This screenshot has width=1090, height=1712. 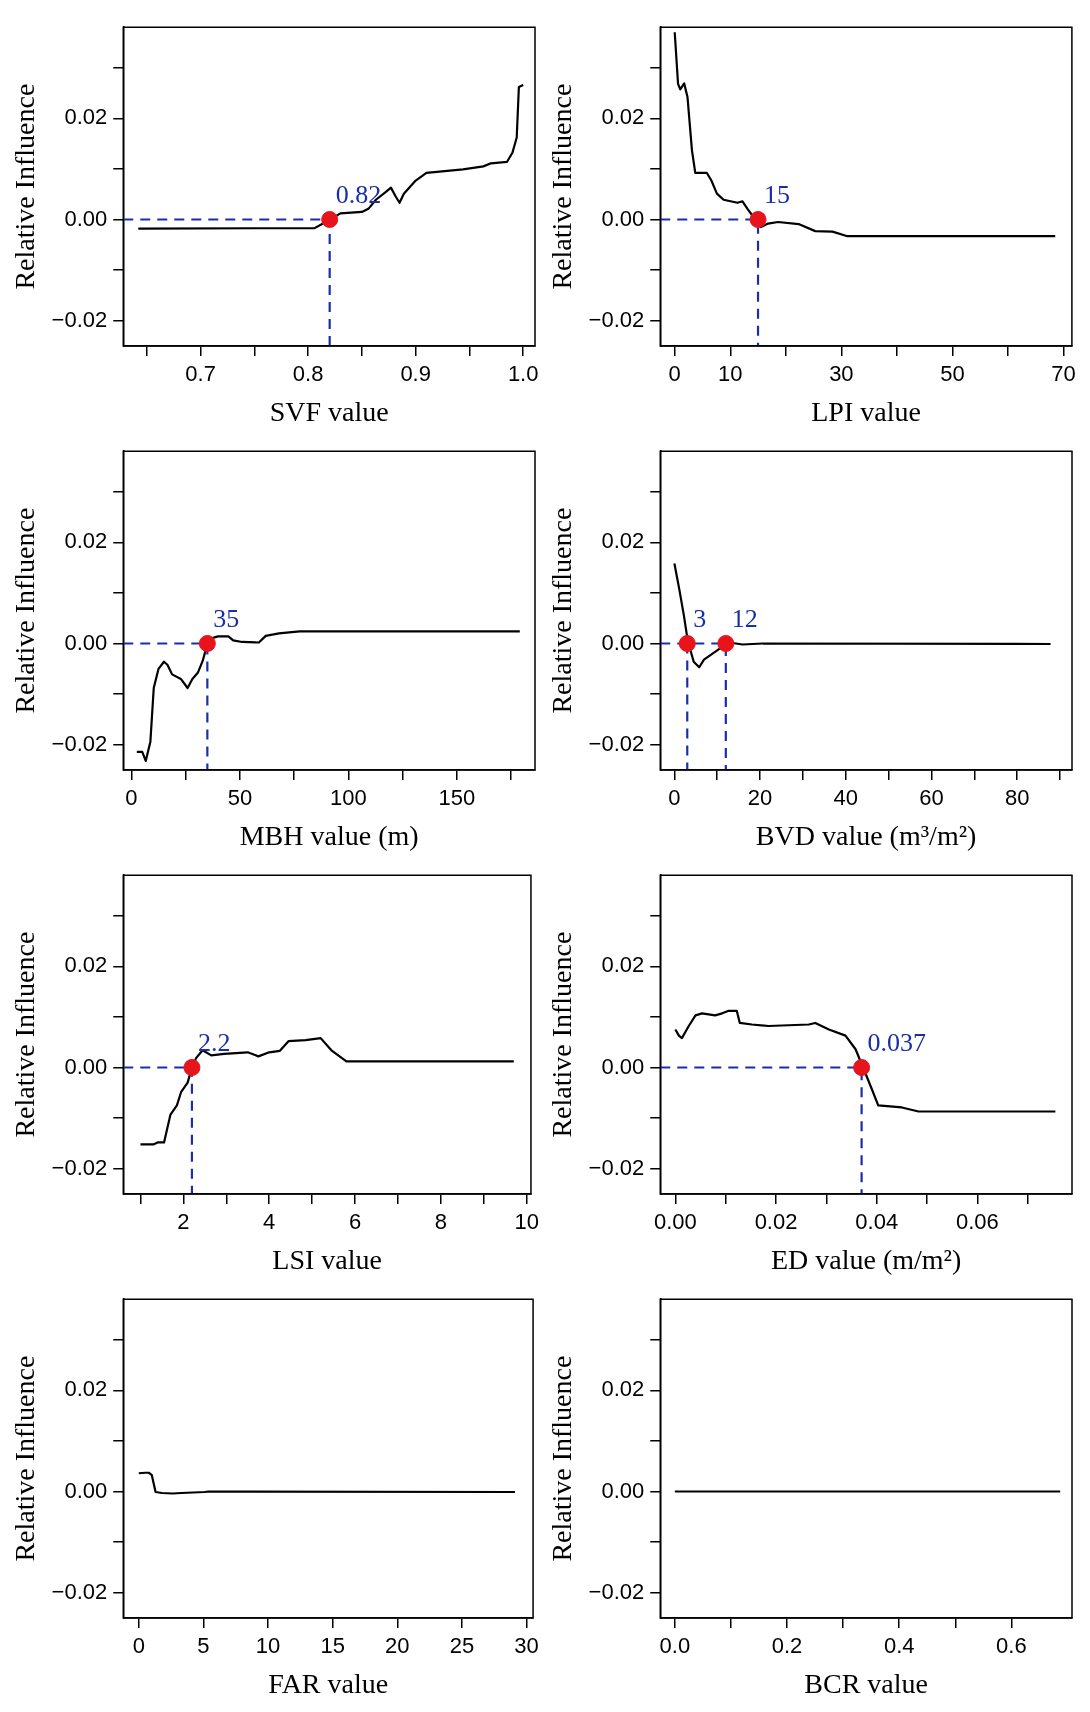 I want to click on annotation: 12, so click(x=744, y=619).